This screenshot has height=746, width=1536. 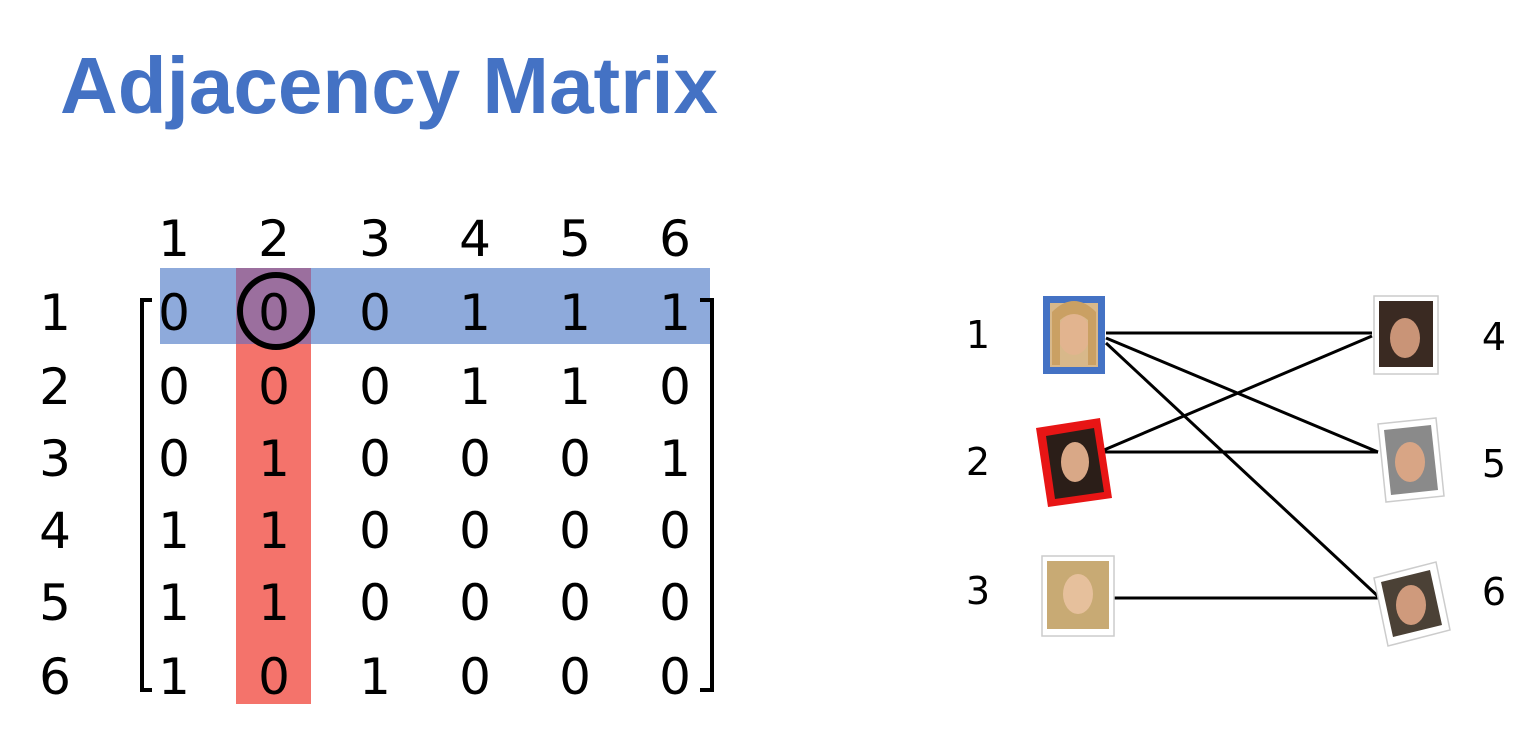 I want to click on column-header: 4, so click(x=475, y=239).